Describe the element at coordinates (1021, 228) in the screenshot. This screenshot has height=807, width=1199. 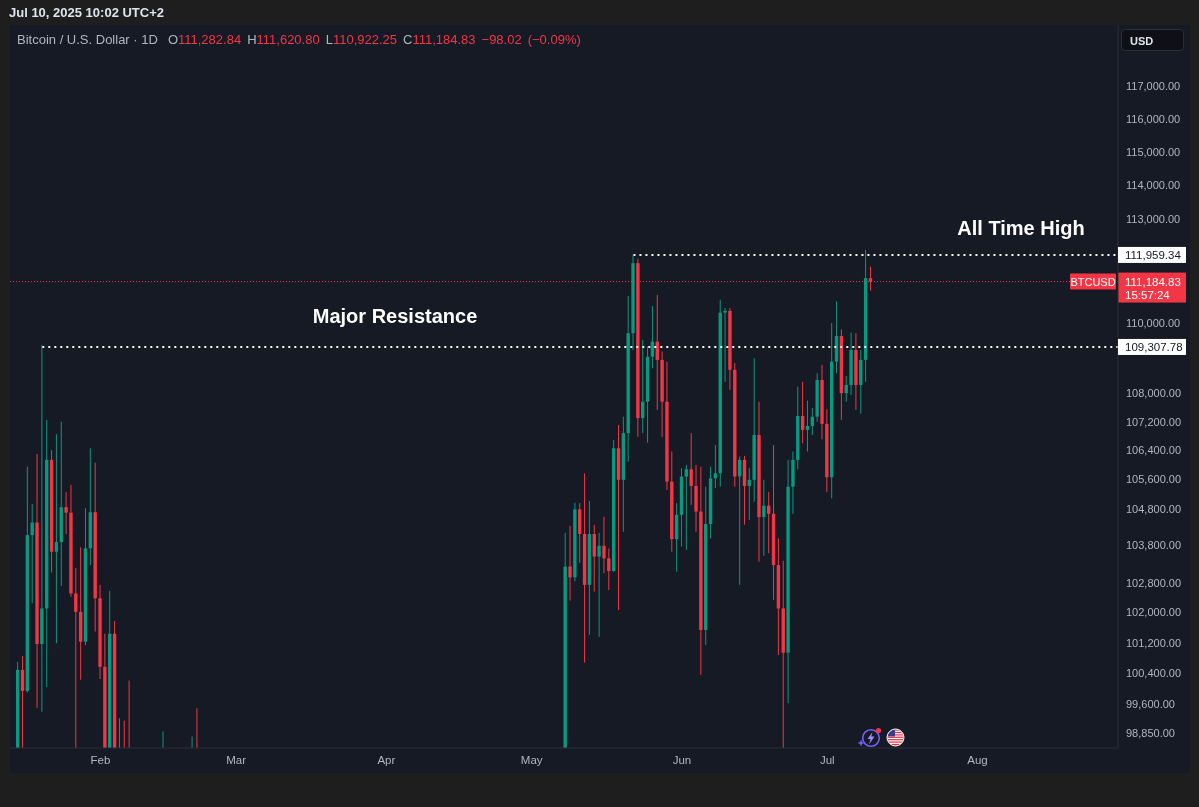
I see `annotation: All Time High` at that location.